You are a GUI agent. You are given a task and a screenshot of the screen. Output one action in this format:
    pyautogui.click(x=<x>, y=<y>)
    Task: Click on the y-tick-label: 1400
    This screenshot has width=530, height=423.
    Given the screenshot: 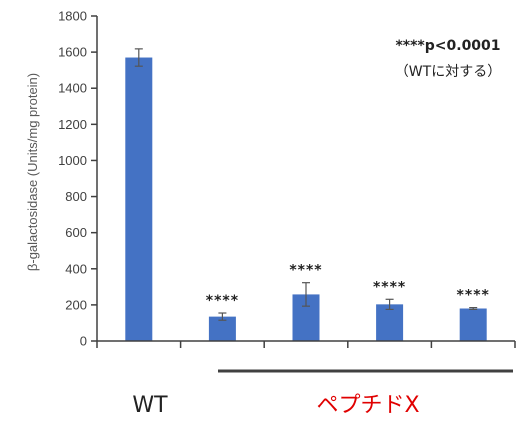 What is the action you would take?
    pyautogui.click(x=72, y=88)
    